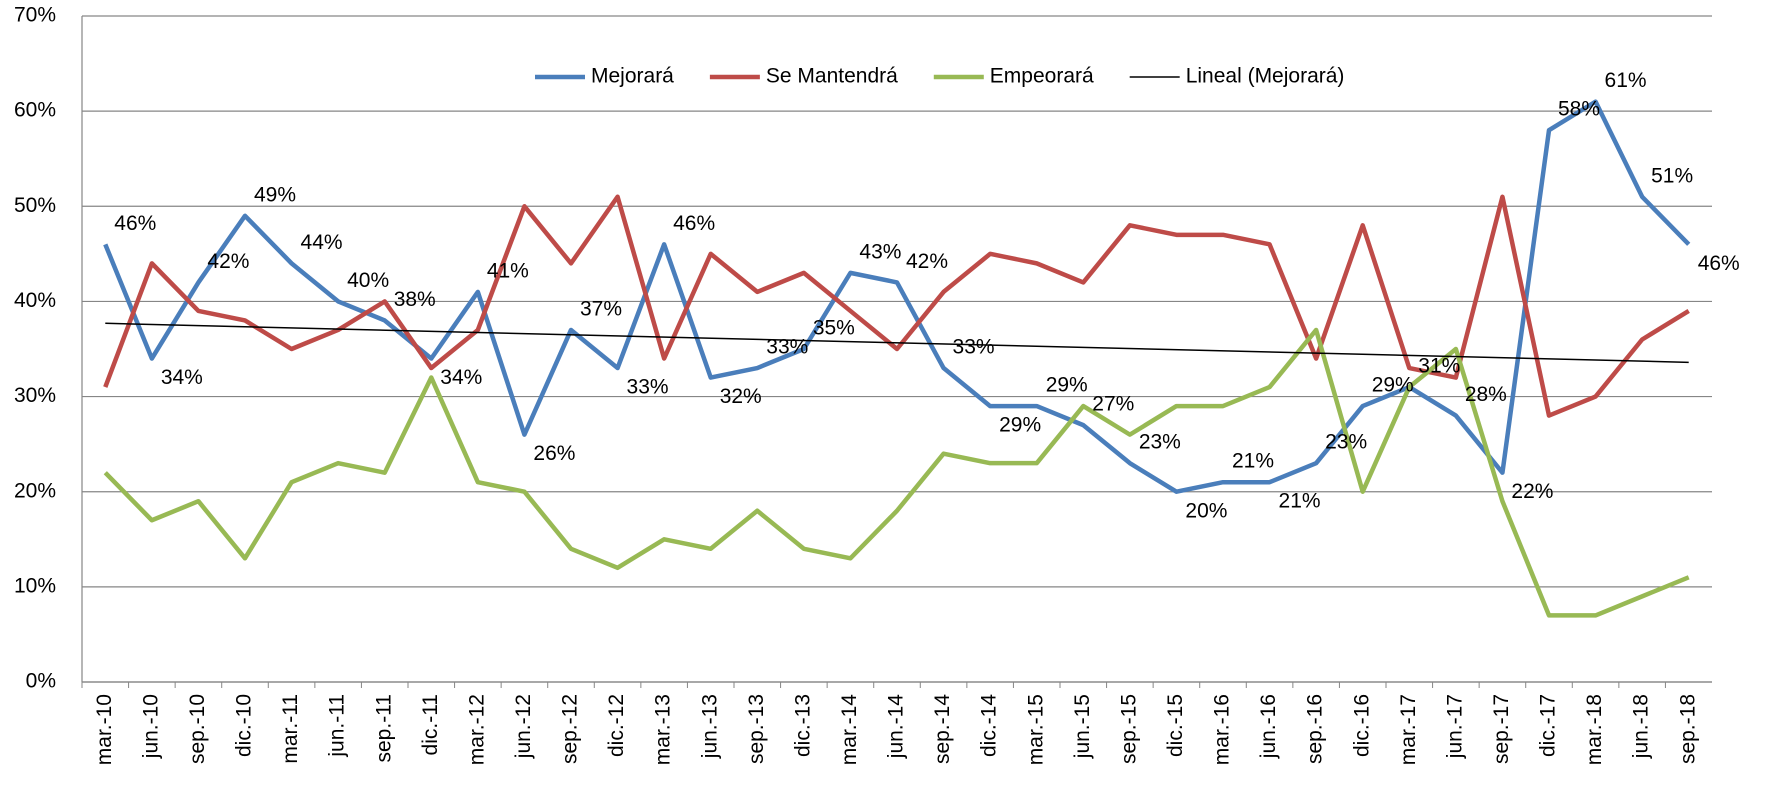 The height and width of the screenshot is (795, 1783). What do you see at coordinates (1501, 729) in the screenshot?
I see `x-tick-label: sep.-17` at bounding box center [1501, 729].